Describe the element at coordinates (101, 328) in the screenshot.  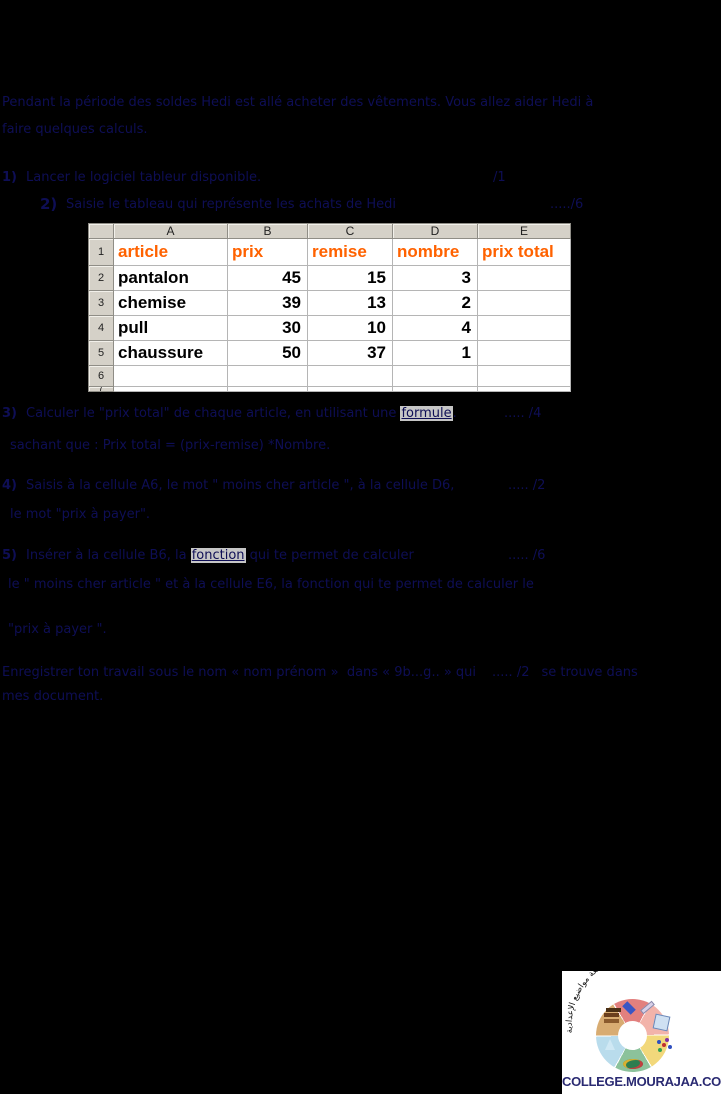
I see `row-number: 4` at that location.